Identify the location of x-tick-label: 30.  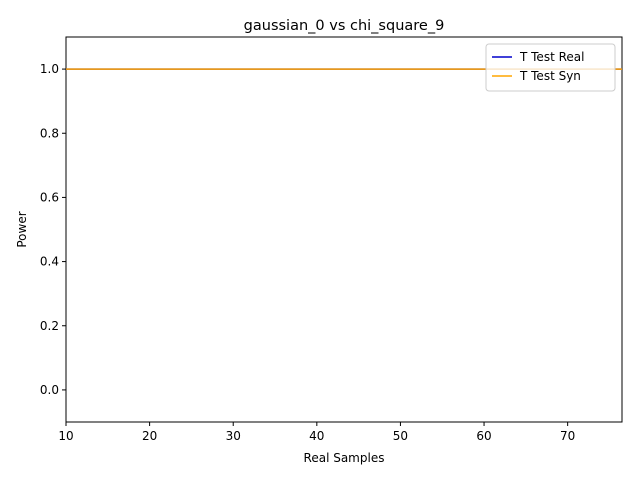
(233, 436).